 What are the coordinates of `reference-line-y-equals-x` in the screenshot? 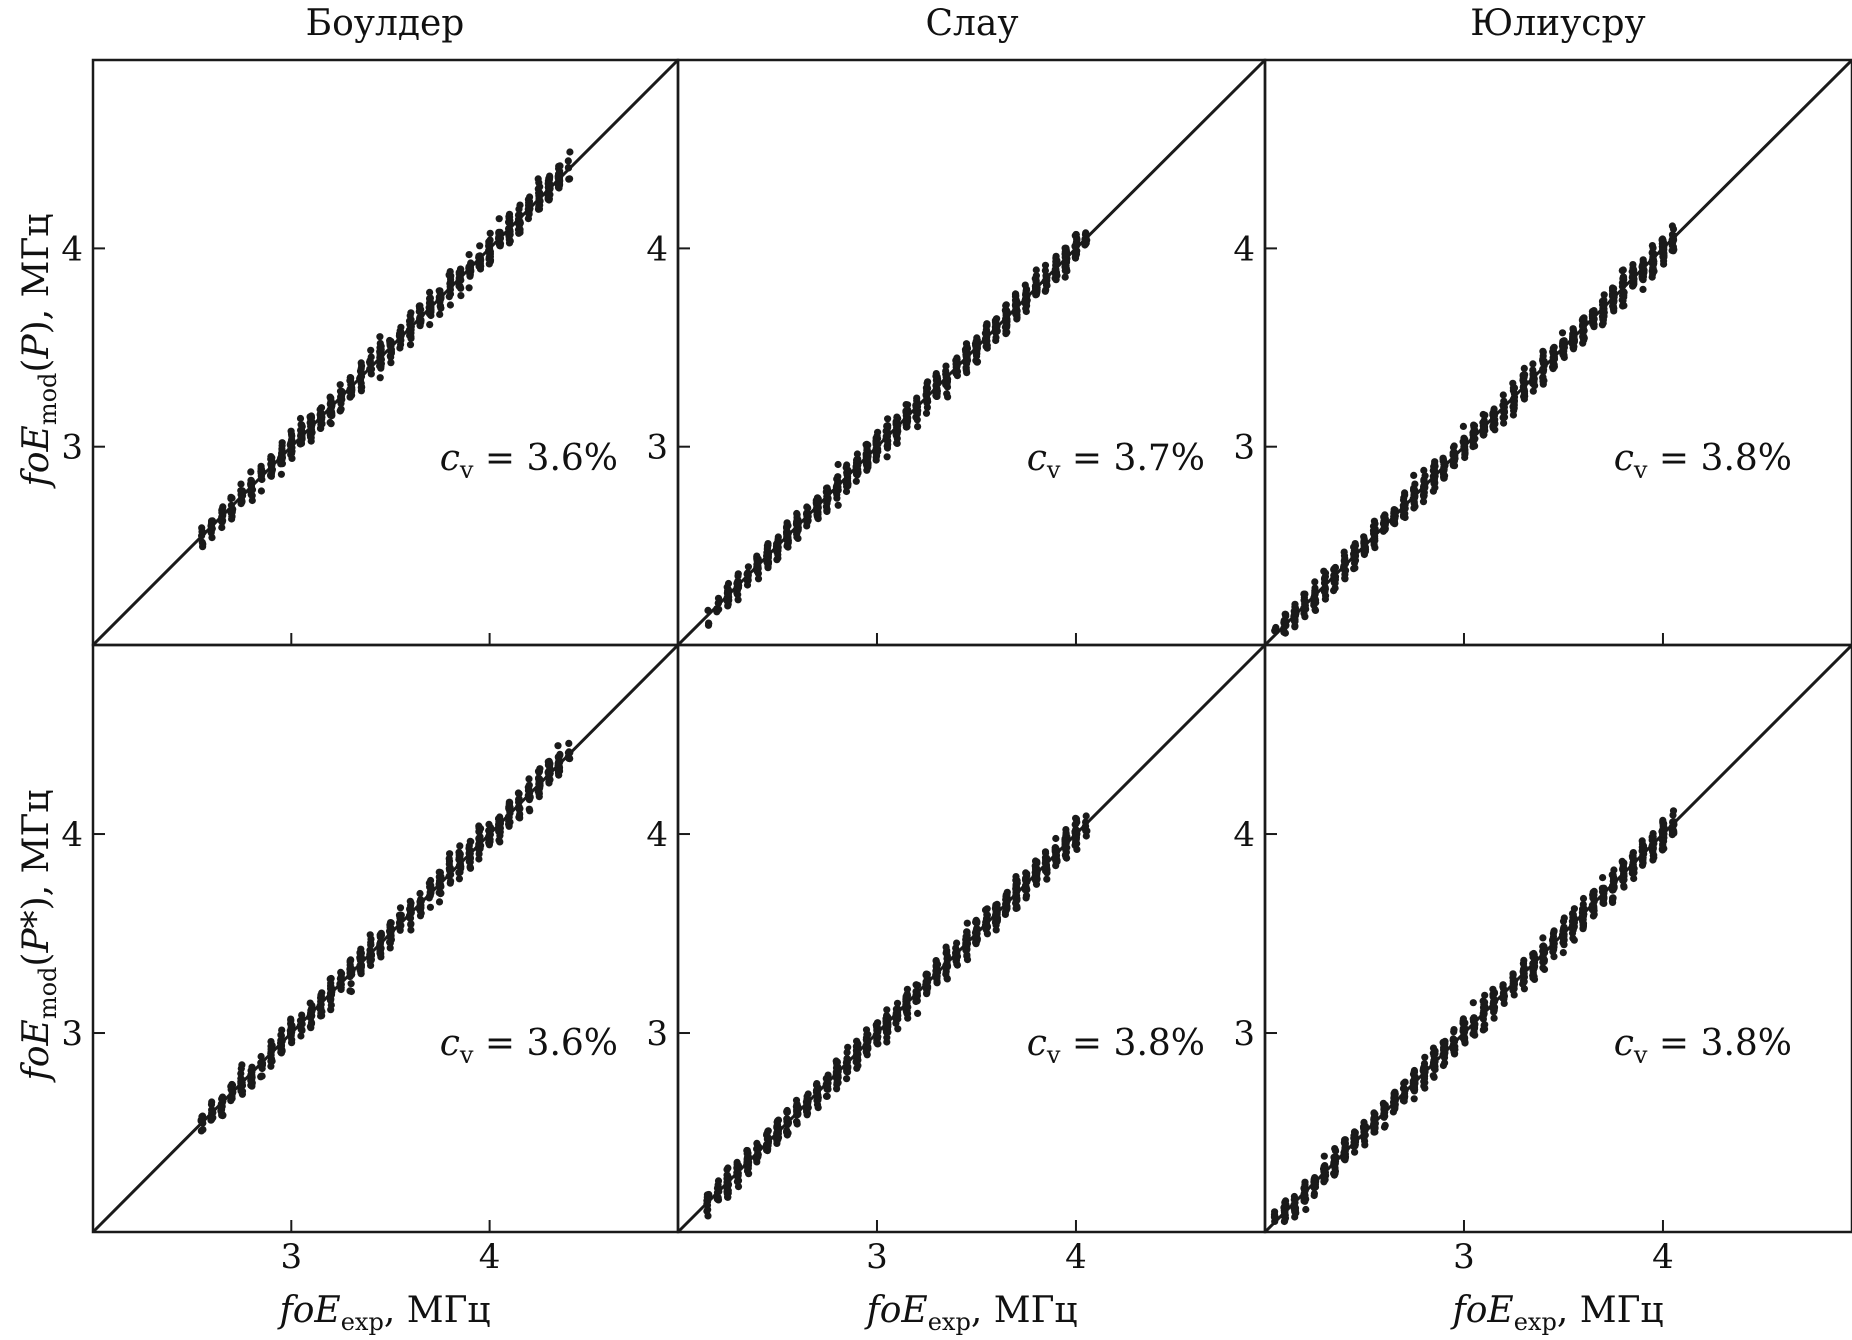 It's located at (385, 938).